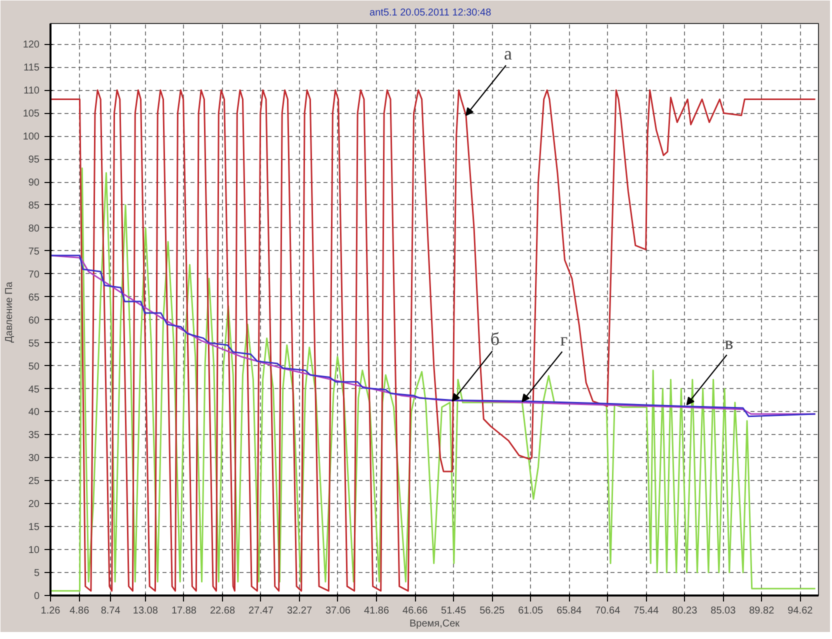  Describe the element at coordinates (34, 274) in the screenshot. I see `y-tick-label: 70` at that location.